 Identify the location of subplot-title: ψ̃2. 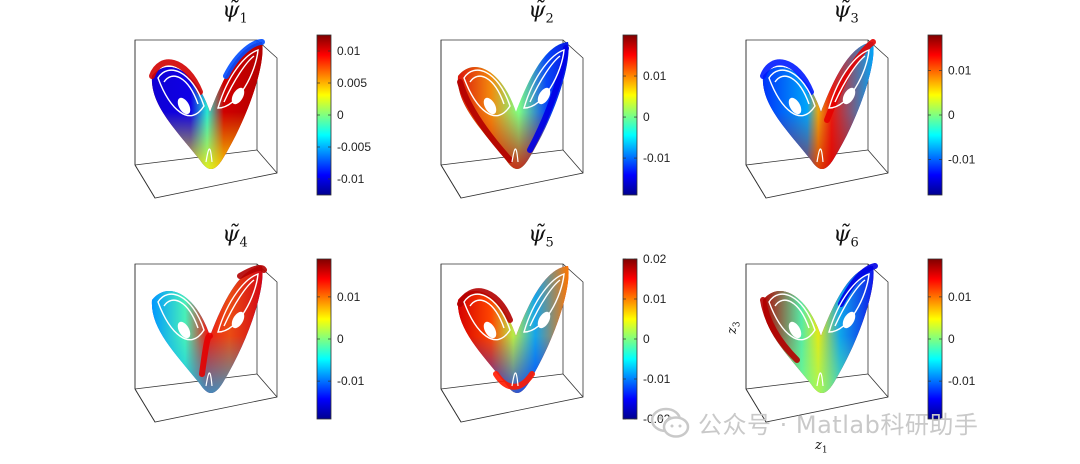
(541, 13).